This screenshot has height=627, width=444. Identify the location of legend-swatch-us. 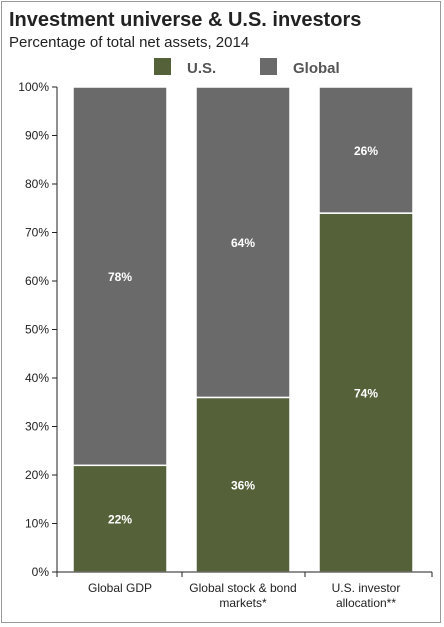
(162, 66).